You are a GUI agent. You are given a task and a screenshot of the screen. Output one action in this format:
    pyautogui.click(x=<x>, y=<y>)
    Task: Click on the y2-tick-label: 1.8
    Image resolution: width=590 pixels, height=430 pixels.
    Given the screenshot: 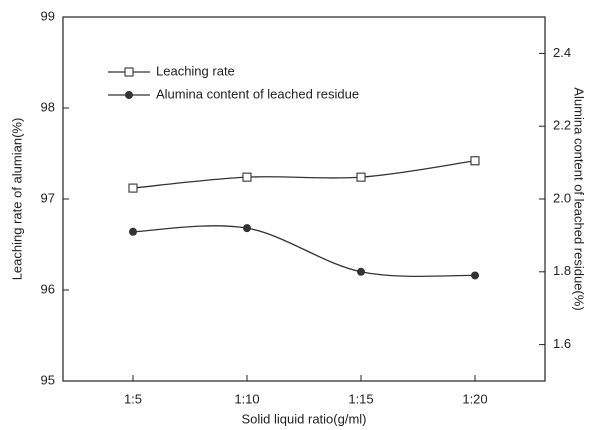 What is the action you would take?
    pyautogui.click(x=562, y=270)
    